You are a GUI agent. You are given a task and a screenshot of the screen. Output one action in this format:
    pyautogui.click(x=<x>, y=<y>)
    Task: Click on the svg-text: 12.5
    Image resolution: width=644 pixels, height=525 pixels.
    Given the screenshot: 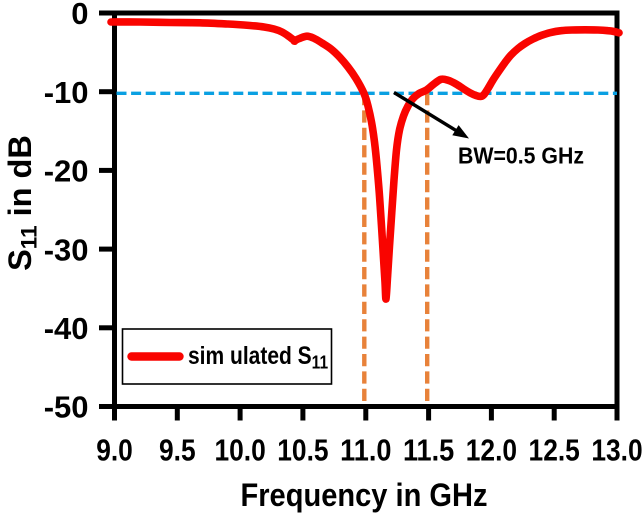 What is the action you would take?
    pyautogui.click(x=554, y=450)
    